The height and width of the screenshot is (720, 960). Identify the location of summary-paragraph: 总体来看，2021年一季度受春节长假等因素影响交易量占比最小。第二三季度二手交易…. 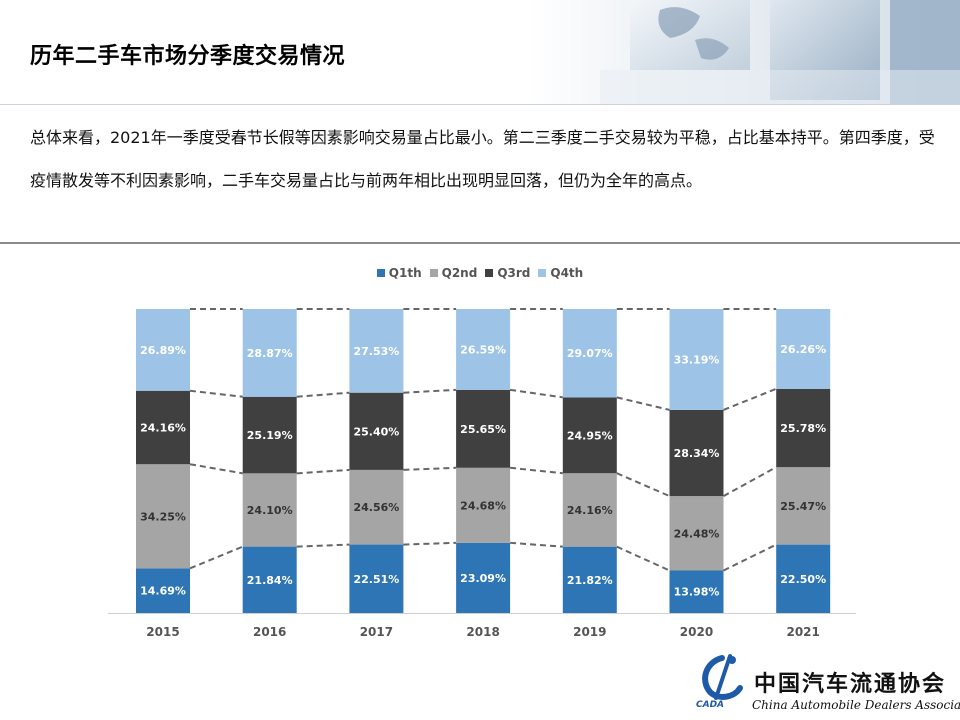
(482, 159).